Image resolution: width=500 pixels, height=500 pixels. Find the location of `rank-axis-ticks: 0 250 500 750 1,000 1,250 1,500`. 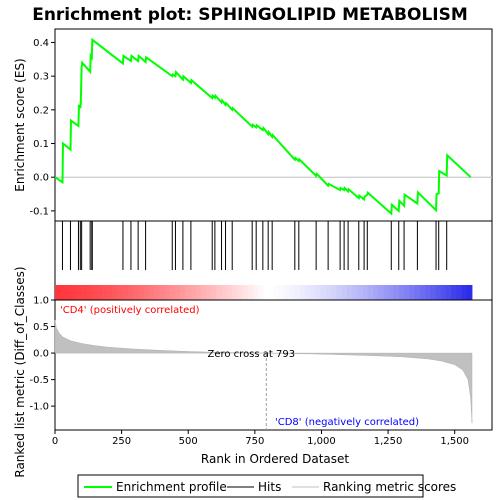

rank-axis-ticks: 0 250 500 750 1,000 1,250 1,500 is located at coordinates (260, 438).